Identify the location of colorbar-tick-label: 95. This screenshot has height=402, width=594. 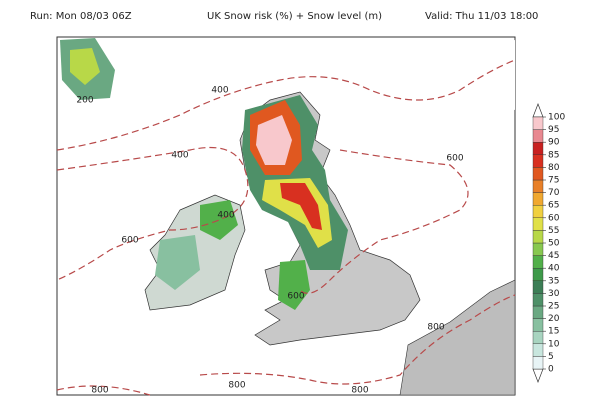
(553, 130).